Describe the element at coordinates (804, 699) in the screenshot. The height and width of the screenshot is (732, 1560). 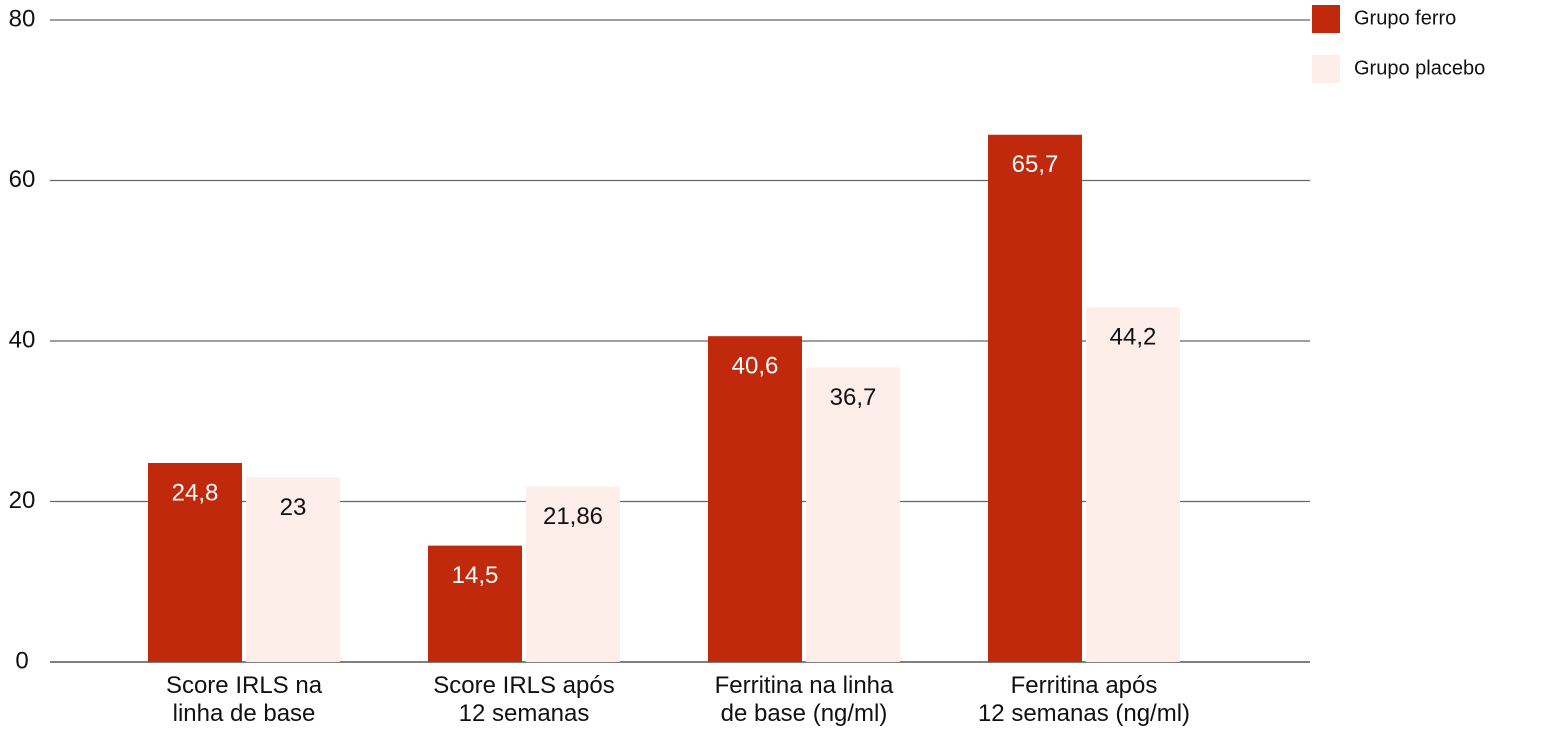
I see `x-tick-label: Ferritina na linha de base (ng/ml)` at that location.